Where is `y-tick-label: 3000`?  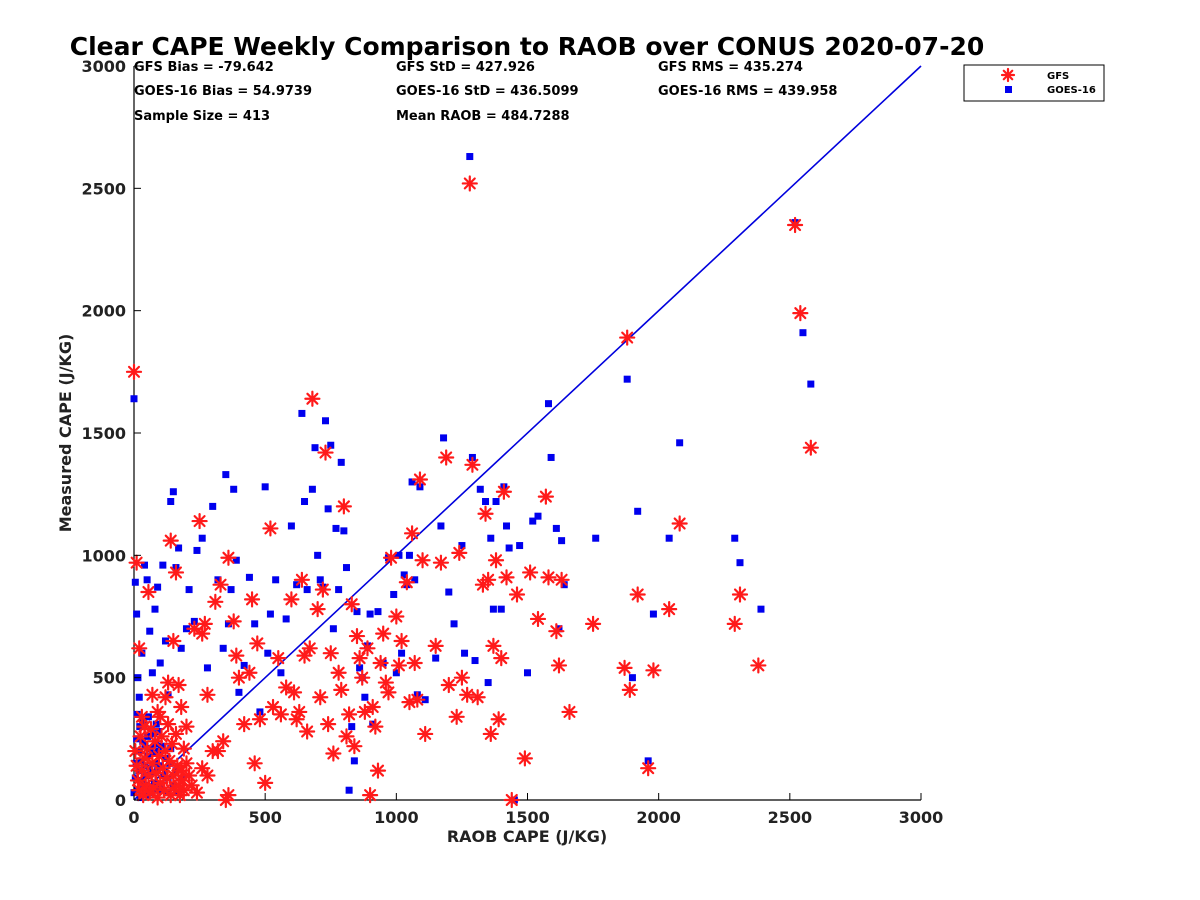
y-tick-label: 3000 is located at coordinates (103, 66).